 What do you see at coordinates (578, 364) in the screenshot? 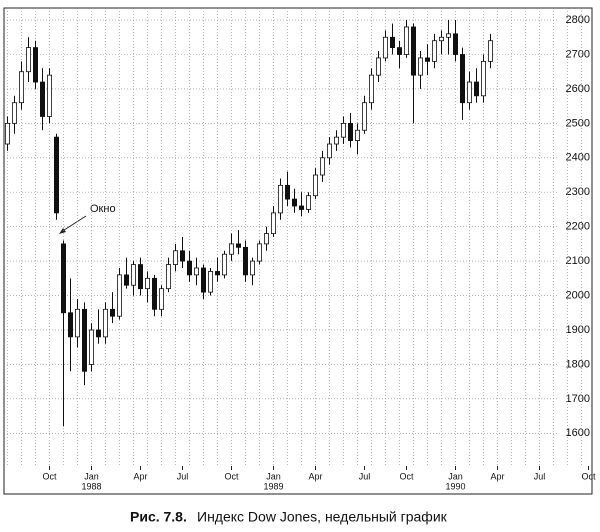
I see `y-tick-label: 1800` at bounding box center [578, 364].